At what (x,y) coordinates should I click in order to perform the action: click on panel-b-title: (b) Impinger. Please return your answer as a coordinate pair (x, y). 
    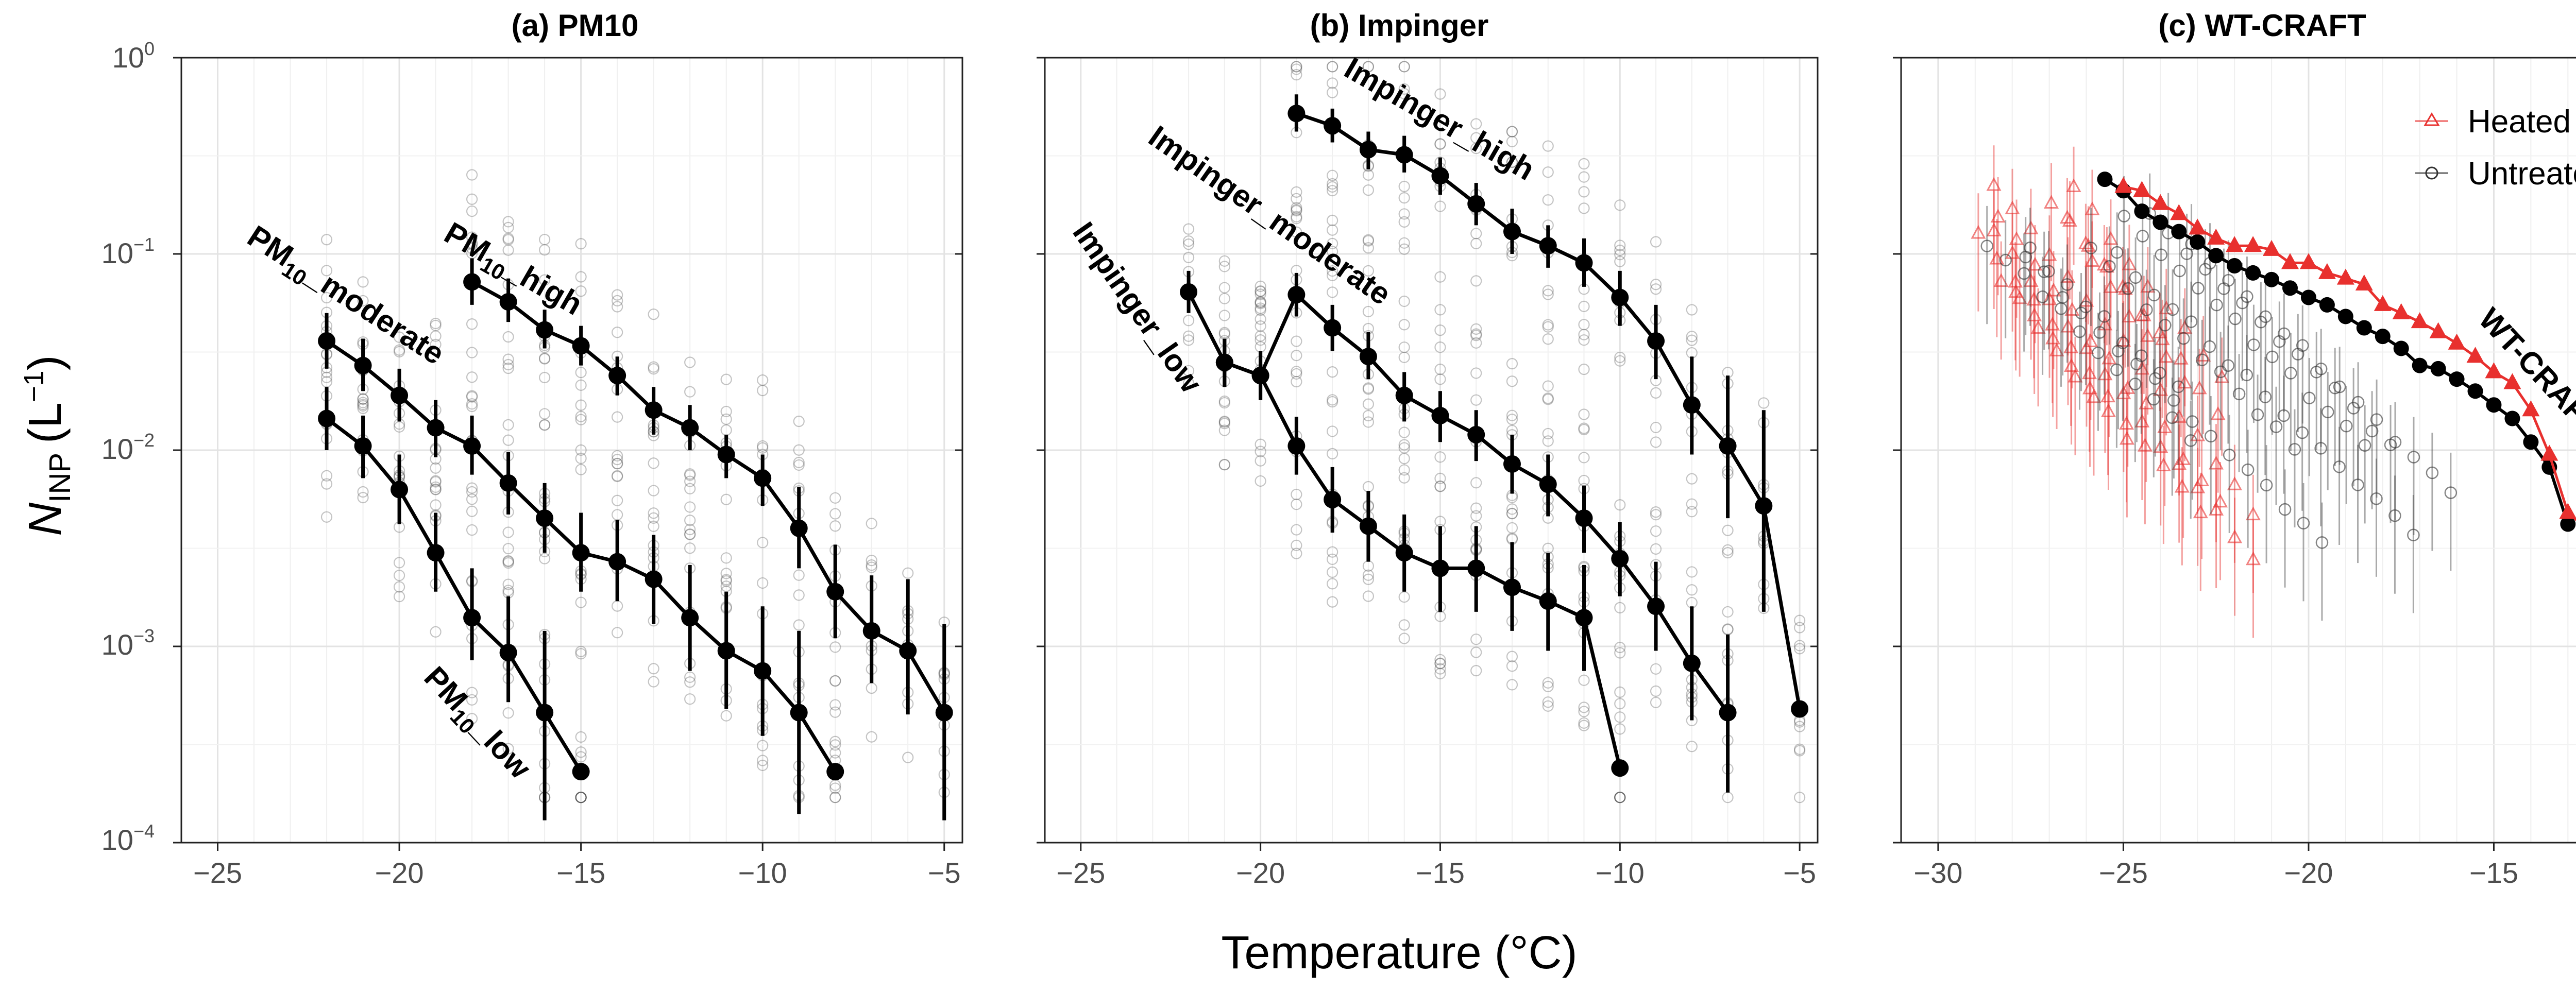
    Looking at the image, I should click on (1399, 26).